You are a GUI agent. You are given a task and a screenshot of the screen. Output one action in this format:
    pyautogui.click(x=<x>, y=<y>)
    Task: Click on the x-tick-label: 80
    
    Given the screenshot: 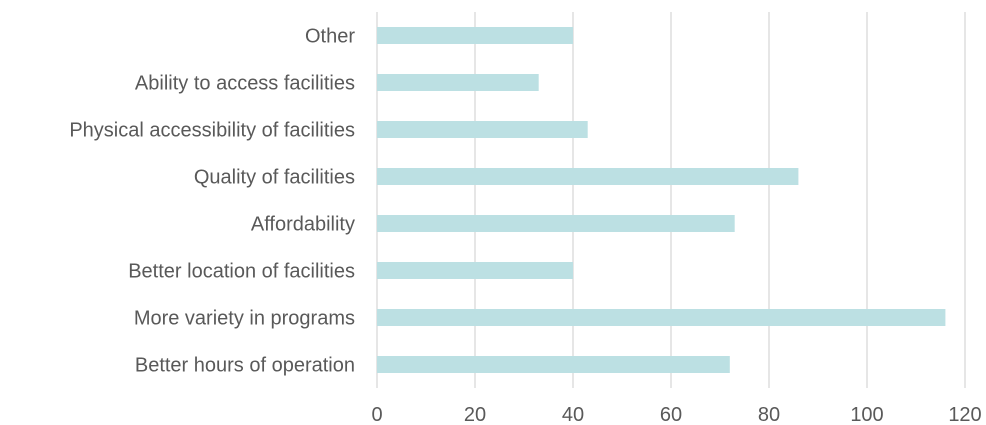 What is the action you would take?
    pyautogui.click(x=769, y=414)
    